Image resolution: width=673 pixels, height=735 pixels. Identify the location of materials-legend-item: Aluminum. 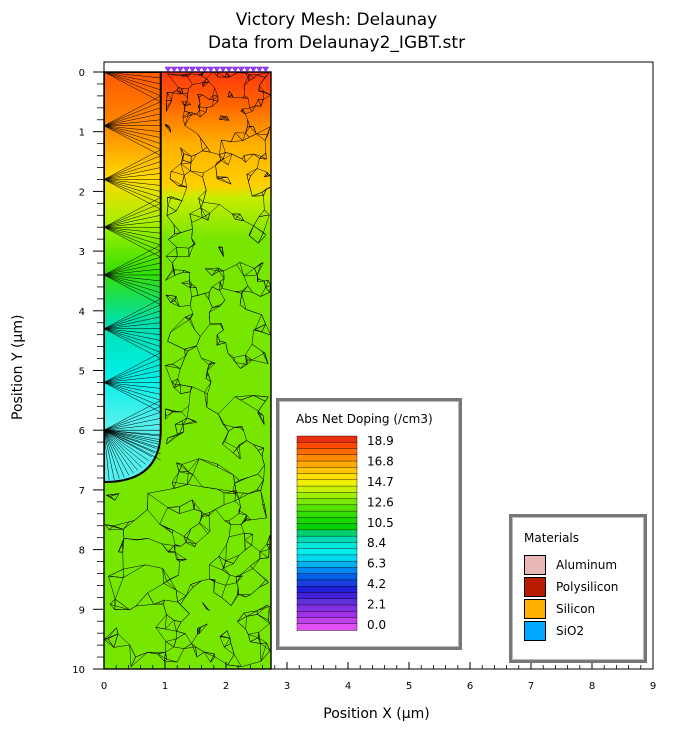
(570, 565).